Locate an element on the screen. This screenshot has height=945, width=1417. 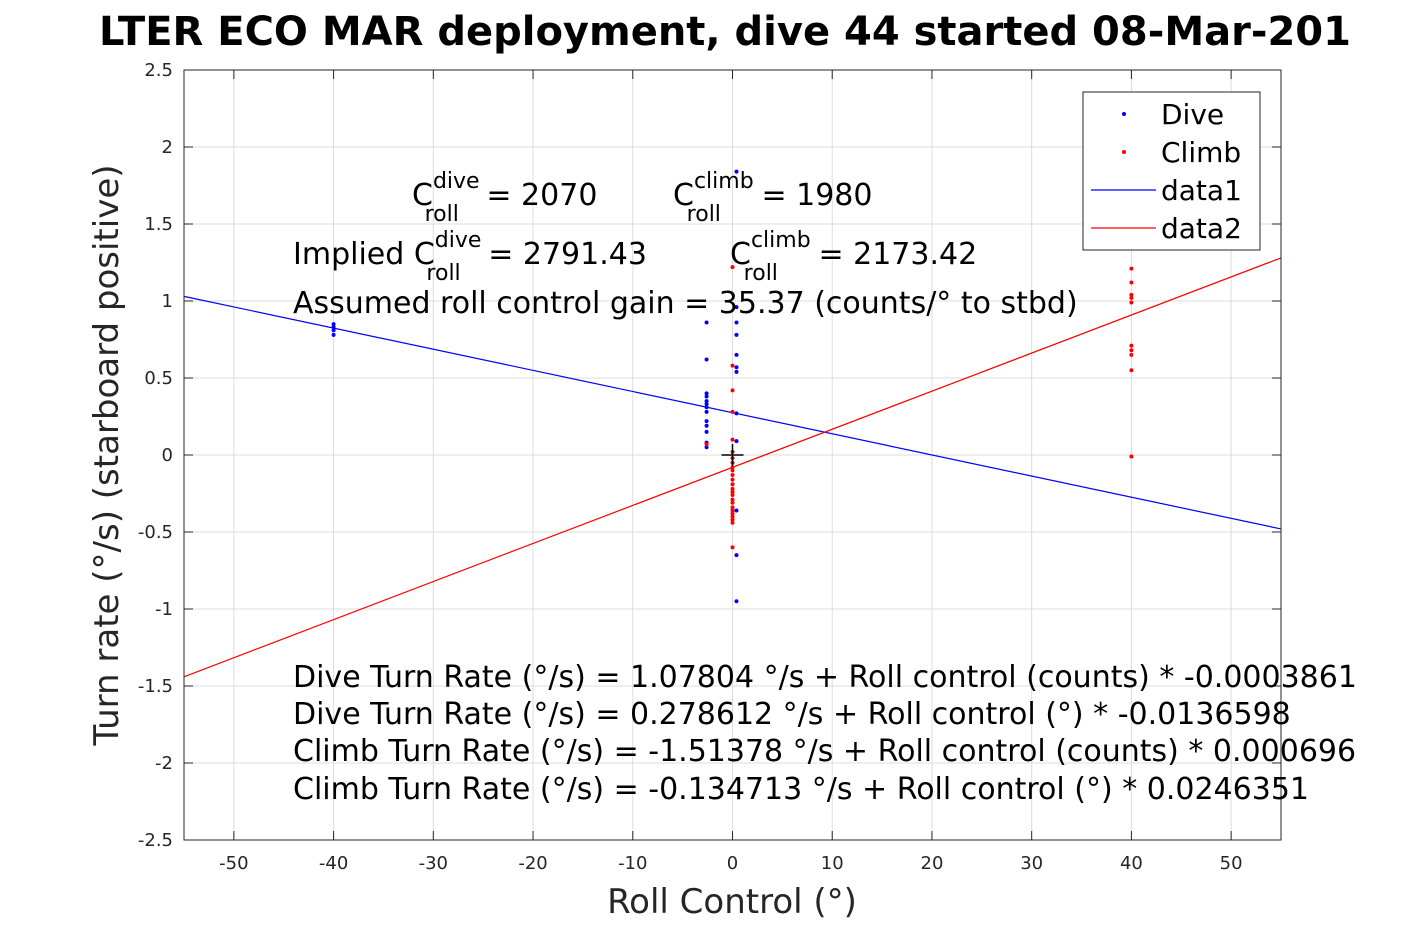
x-axis-label: Roll Control (°) is located at coordinates (732, 902).